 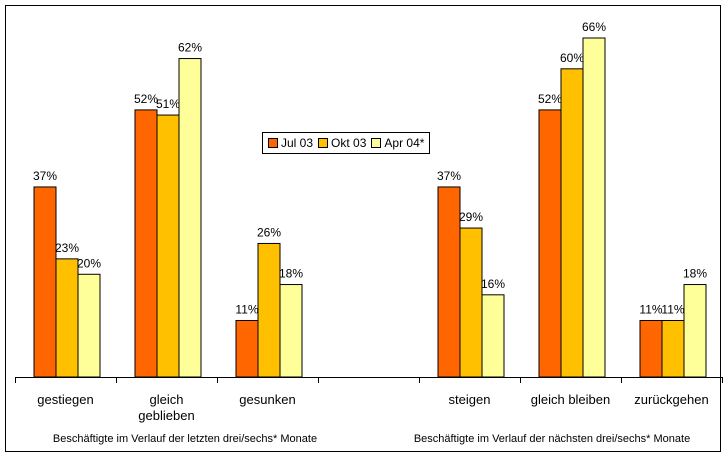 I want to click on legend-swatch-apr04, so click(x=376, y=143).